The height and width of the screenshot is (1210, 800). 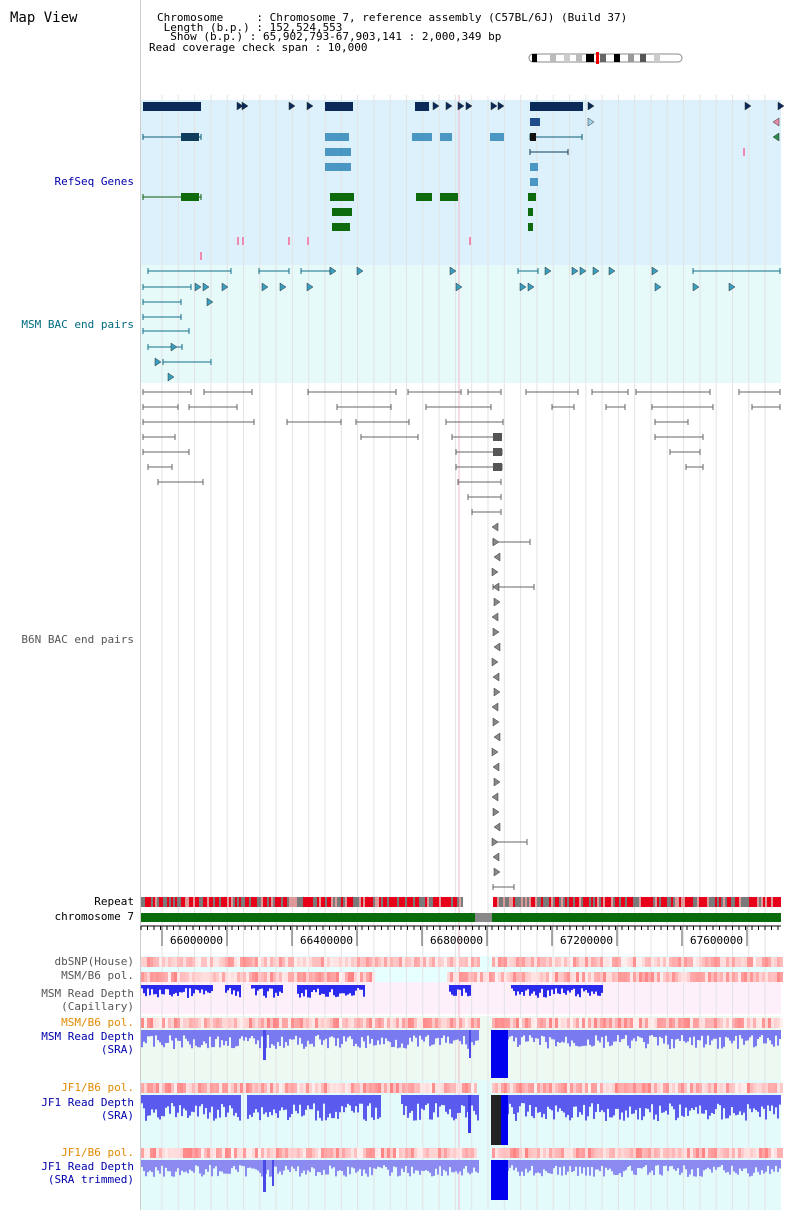 What do you see at coordinates (94, 961) in the screenshot?
I see `dbsnp-track-label: dbSNP(House)` at bounding box center [94, 961].